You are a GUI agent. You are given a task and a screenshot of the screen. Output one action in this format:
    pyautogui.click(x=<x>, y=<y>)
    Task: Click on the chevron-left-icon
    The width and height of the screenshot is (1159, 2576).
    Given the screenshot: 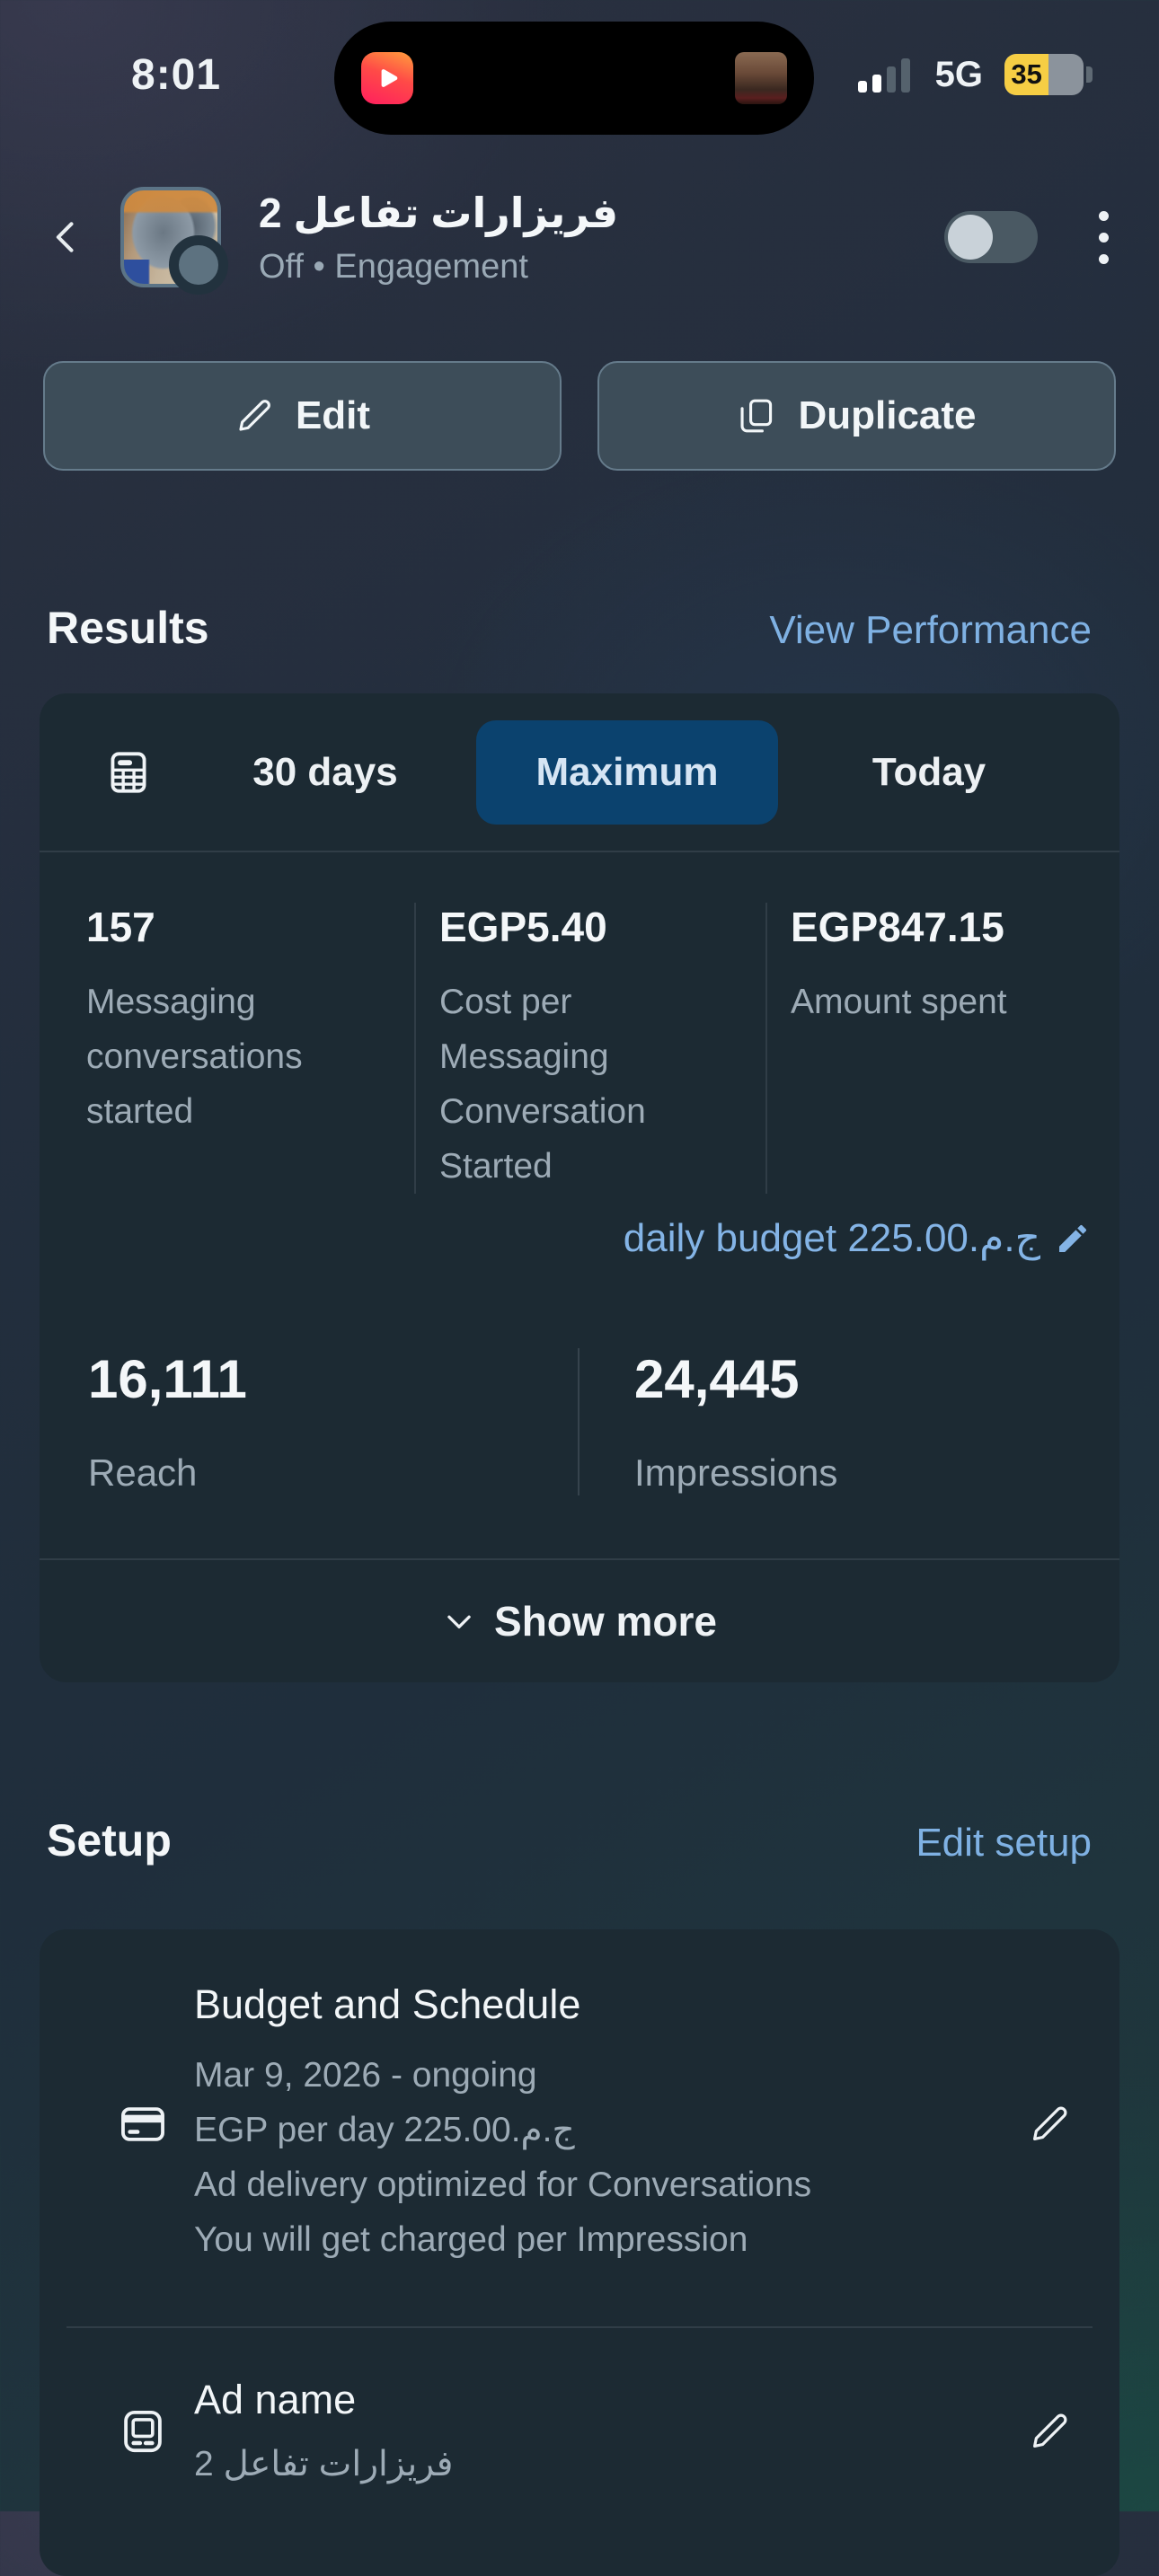 What is the action you would take?
    pyautogui.click(x=65, y=237)
    